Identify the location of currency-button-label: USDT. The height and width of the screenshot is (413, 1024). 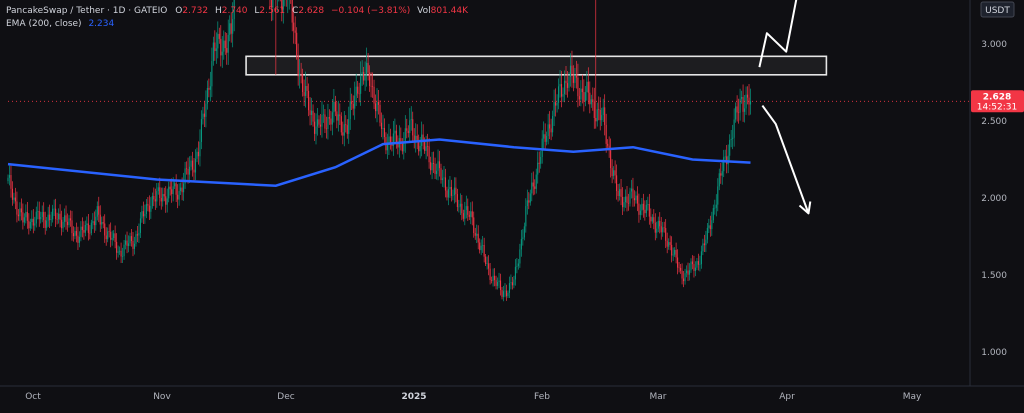
(997, 11).